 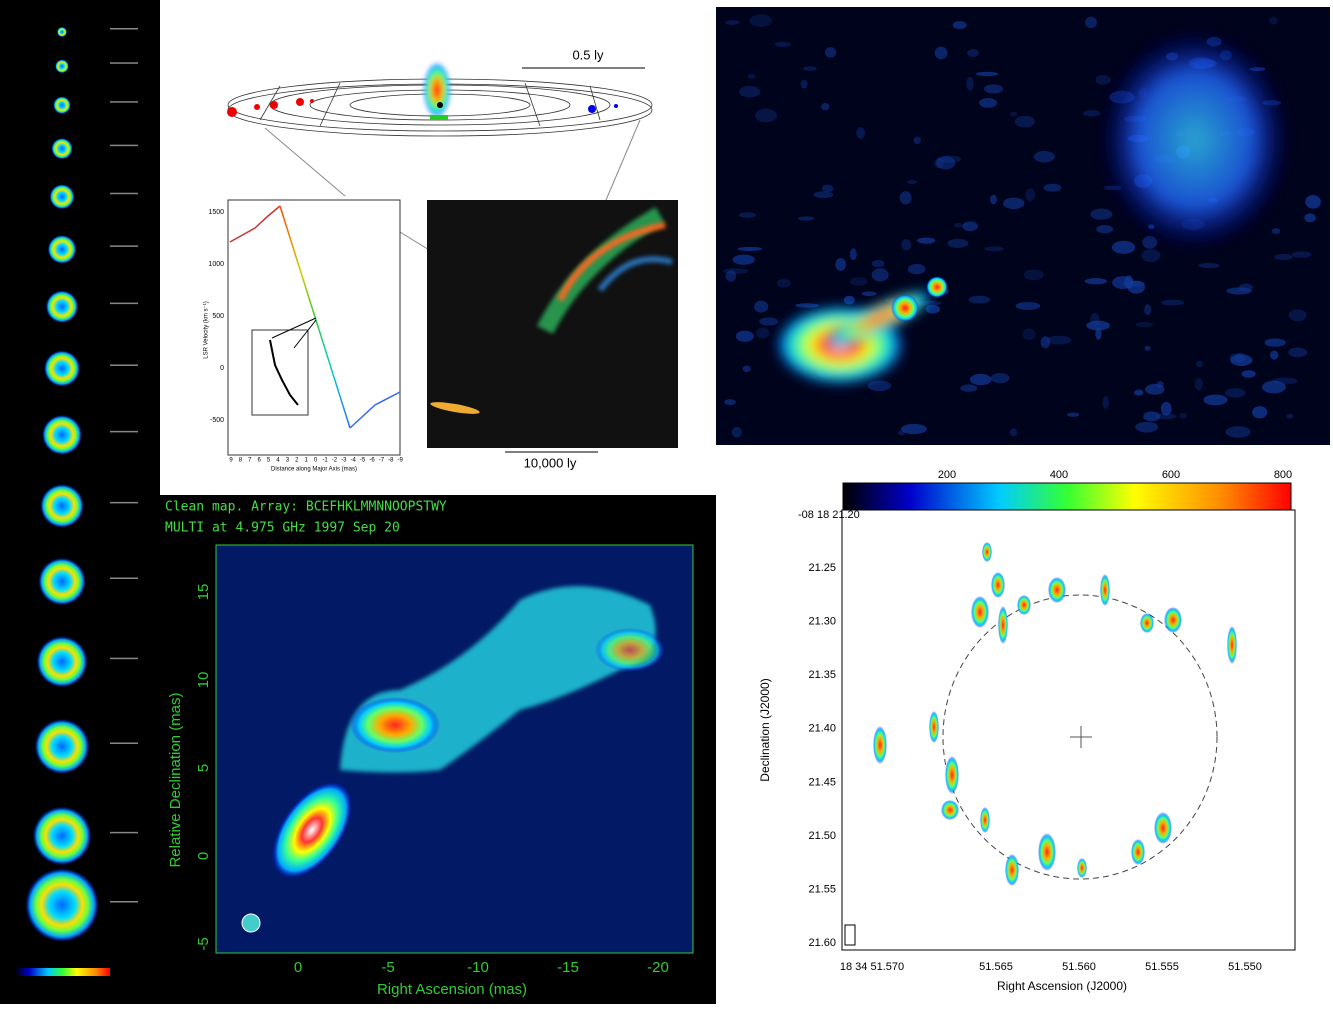 I want to click on tick-label: -9, so click(x=401, y=461).